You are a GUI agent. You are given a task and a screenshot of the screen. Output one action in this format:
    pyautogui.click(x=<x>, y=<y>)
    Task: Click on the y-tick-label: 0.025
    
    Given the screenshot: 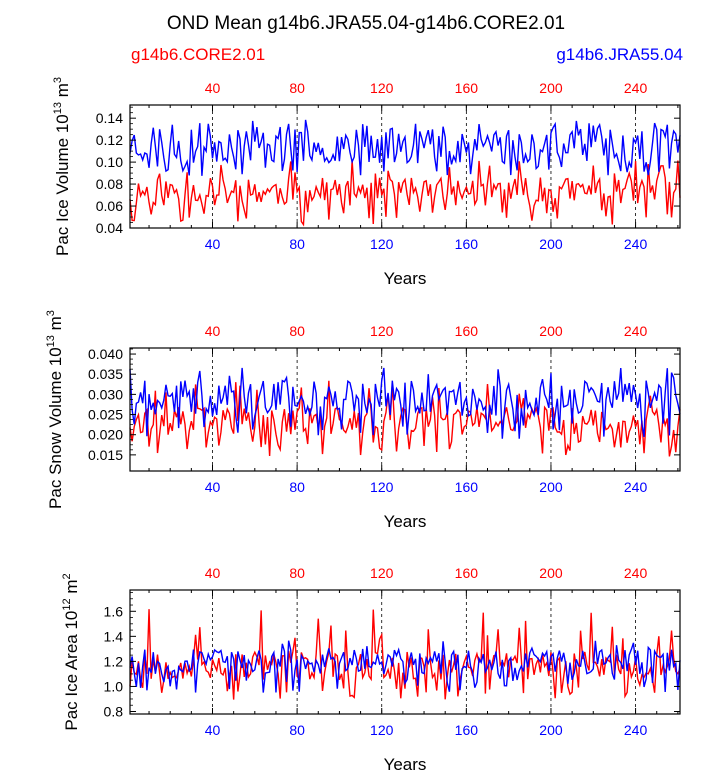 What is the action you would take?
    pyautogui.click(x=105, y=415)
    